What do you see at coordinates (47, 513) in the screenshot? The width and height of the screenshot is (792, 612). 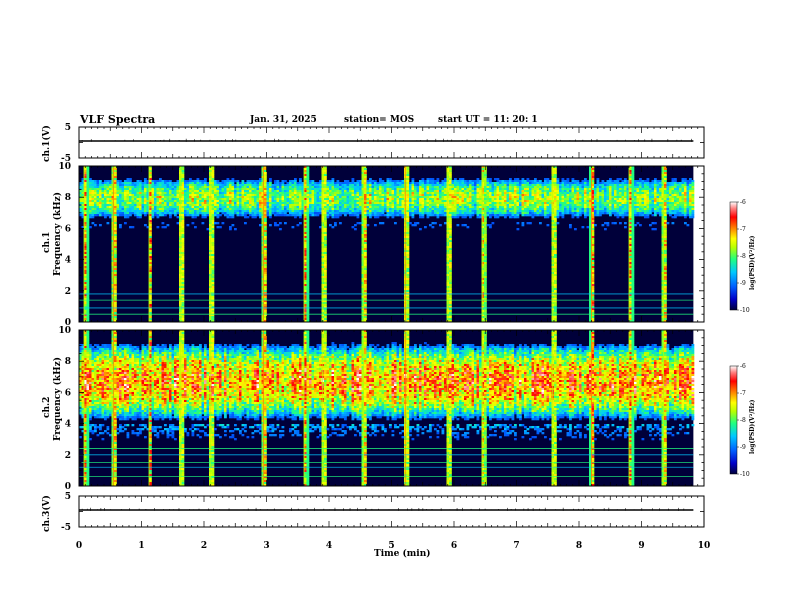 I see `ch3-voltage-label: ch.3(V)` at bounding box center [47, 513].